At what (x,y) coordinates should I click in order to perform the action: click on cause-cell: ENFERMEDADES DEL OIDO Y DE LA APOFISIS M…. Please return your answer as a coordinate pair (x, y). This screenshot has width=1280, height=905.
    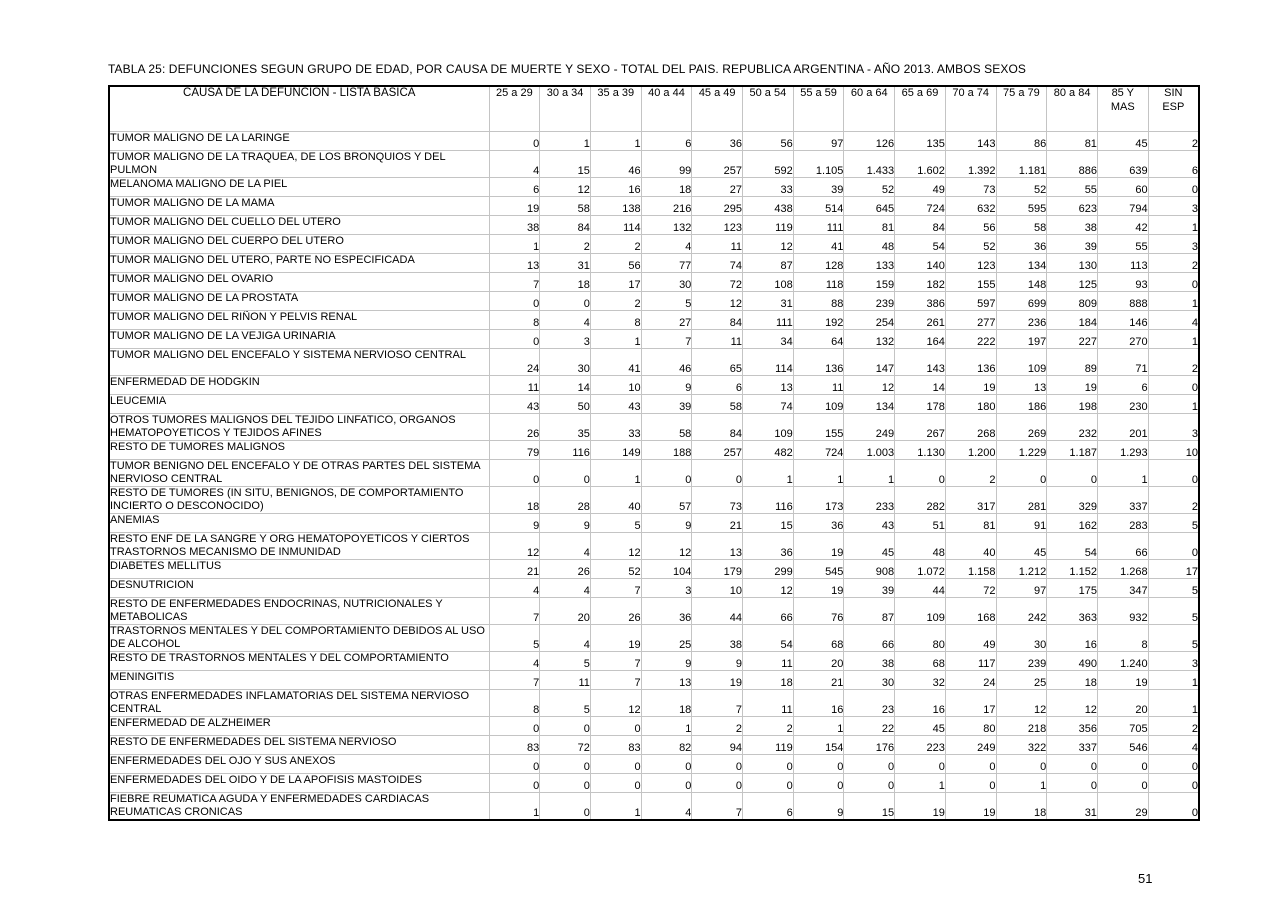
    Looking at the image, I should click on (299, 783).